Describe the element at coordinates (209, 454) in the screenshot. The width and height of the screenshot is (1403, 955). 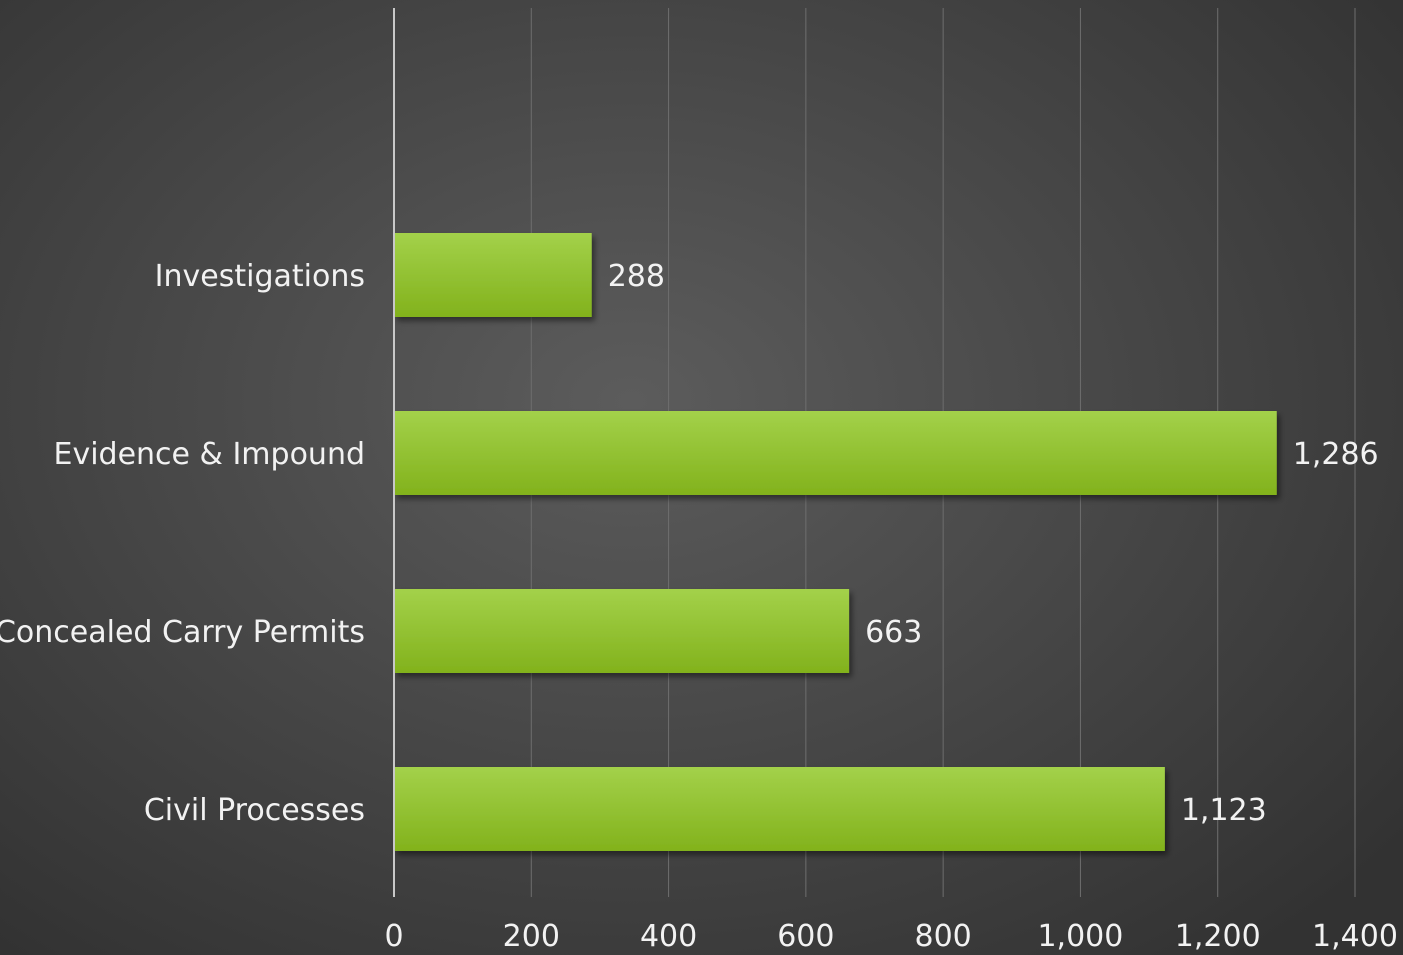
I see `category-label: Evidence & Impound` at that location.